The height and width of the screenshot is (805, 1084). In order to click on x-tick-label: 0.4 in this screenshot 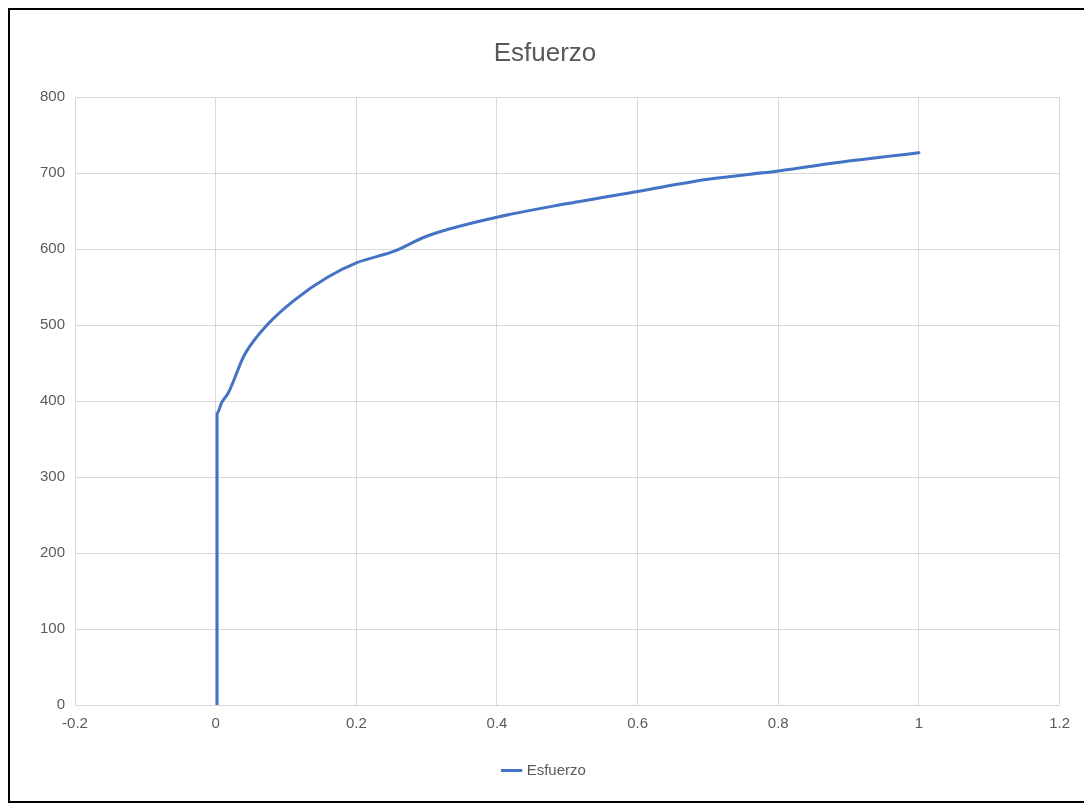, I will do `click(497, 723)`.